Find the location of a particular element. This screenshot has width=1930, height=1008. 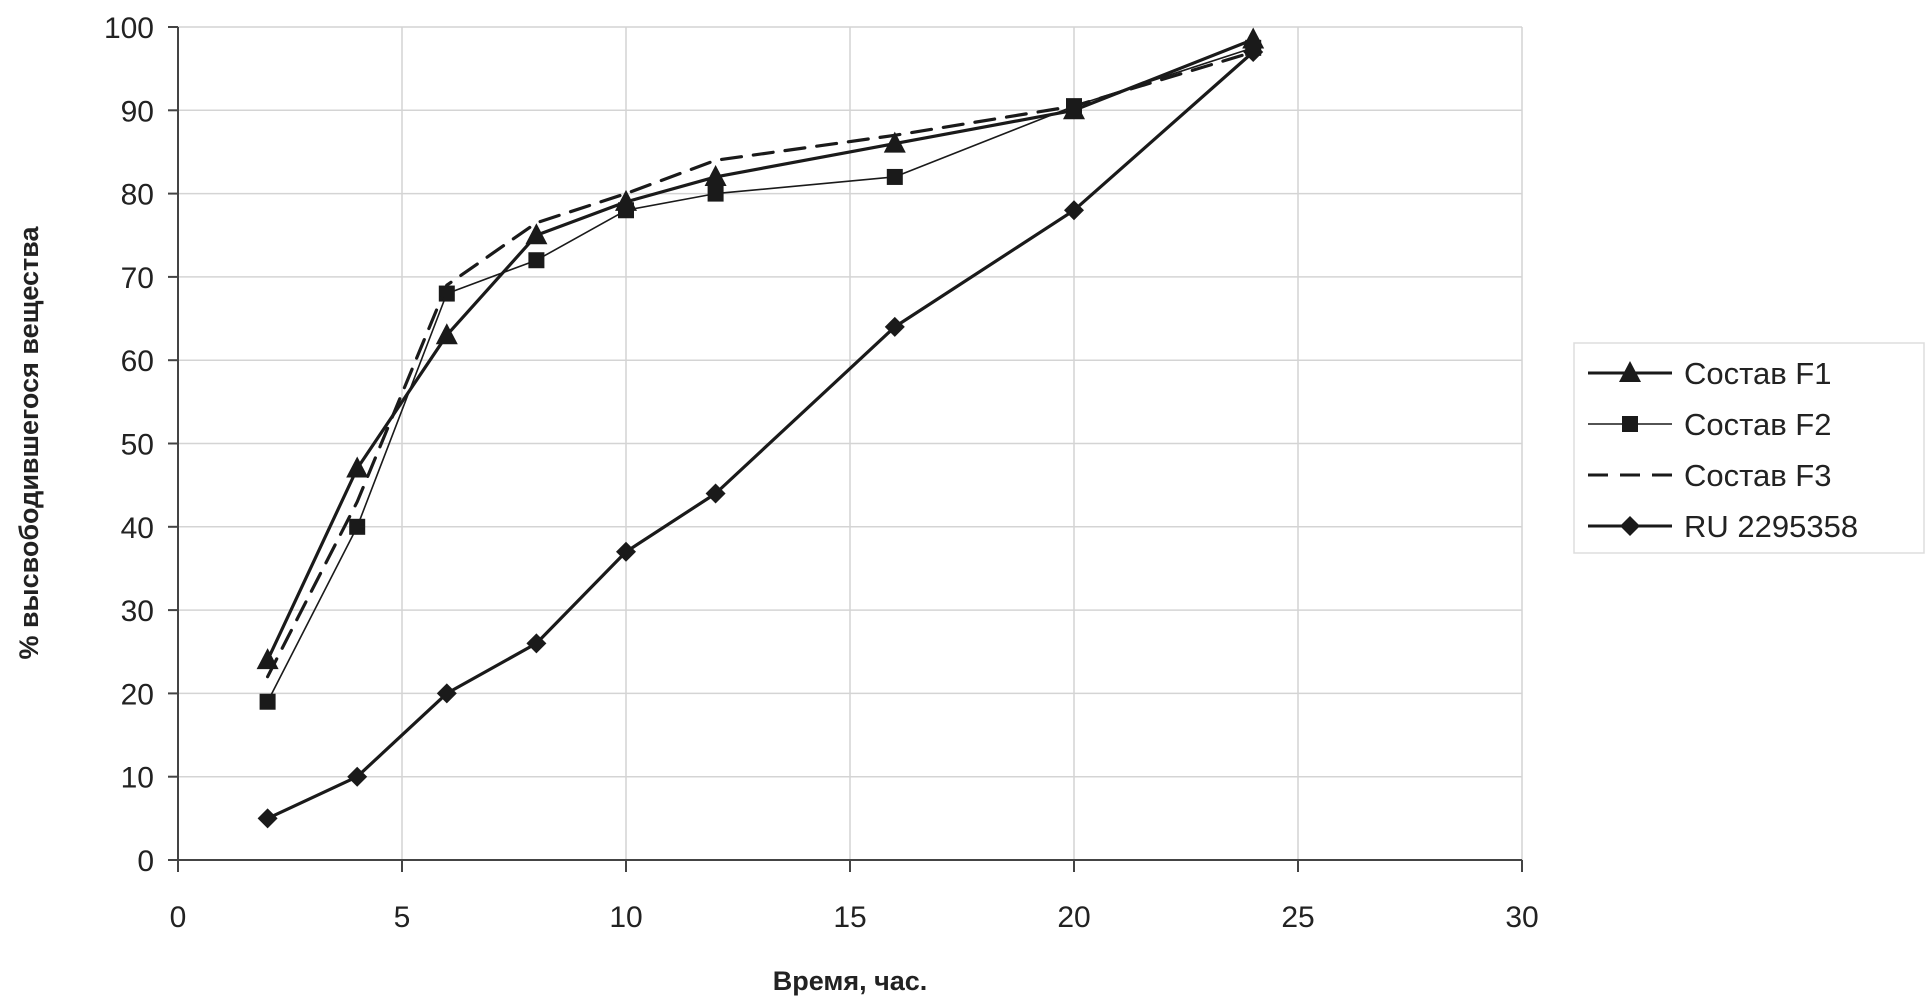

y-tick-label: 90 is located at coordinates (137, 111).